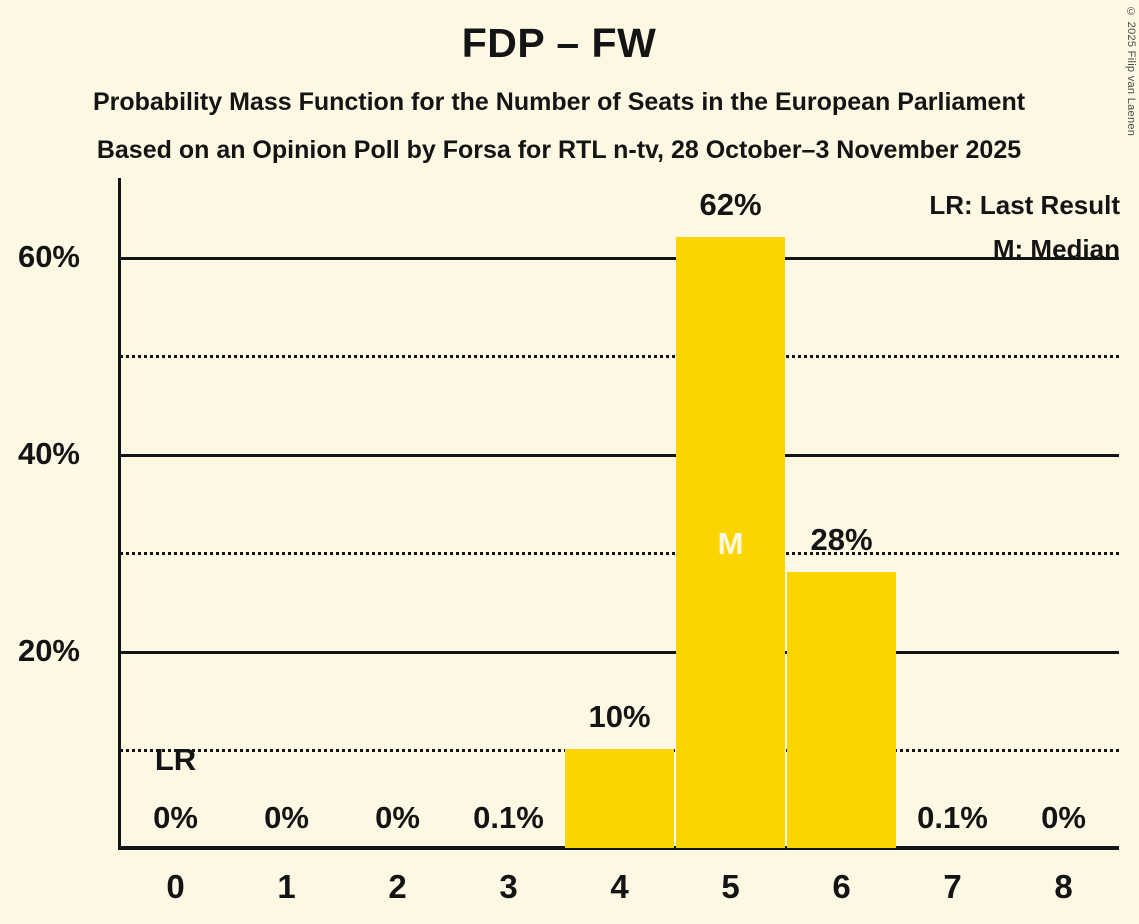  What do you see at coordinates (618, 848) in the screenshot?
I see `x-axis-line` at bounding box center [618, 848].